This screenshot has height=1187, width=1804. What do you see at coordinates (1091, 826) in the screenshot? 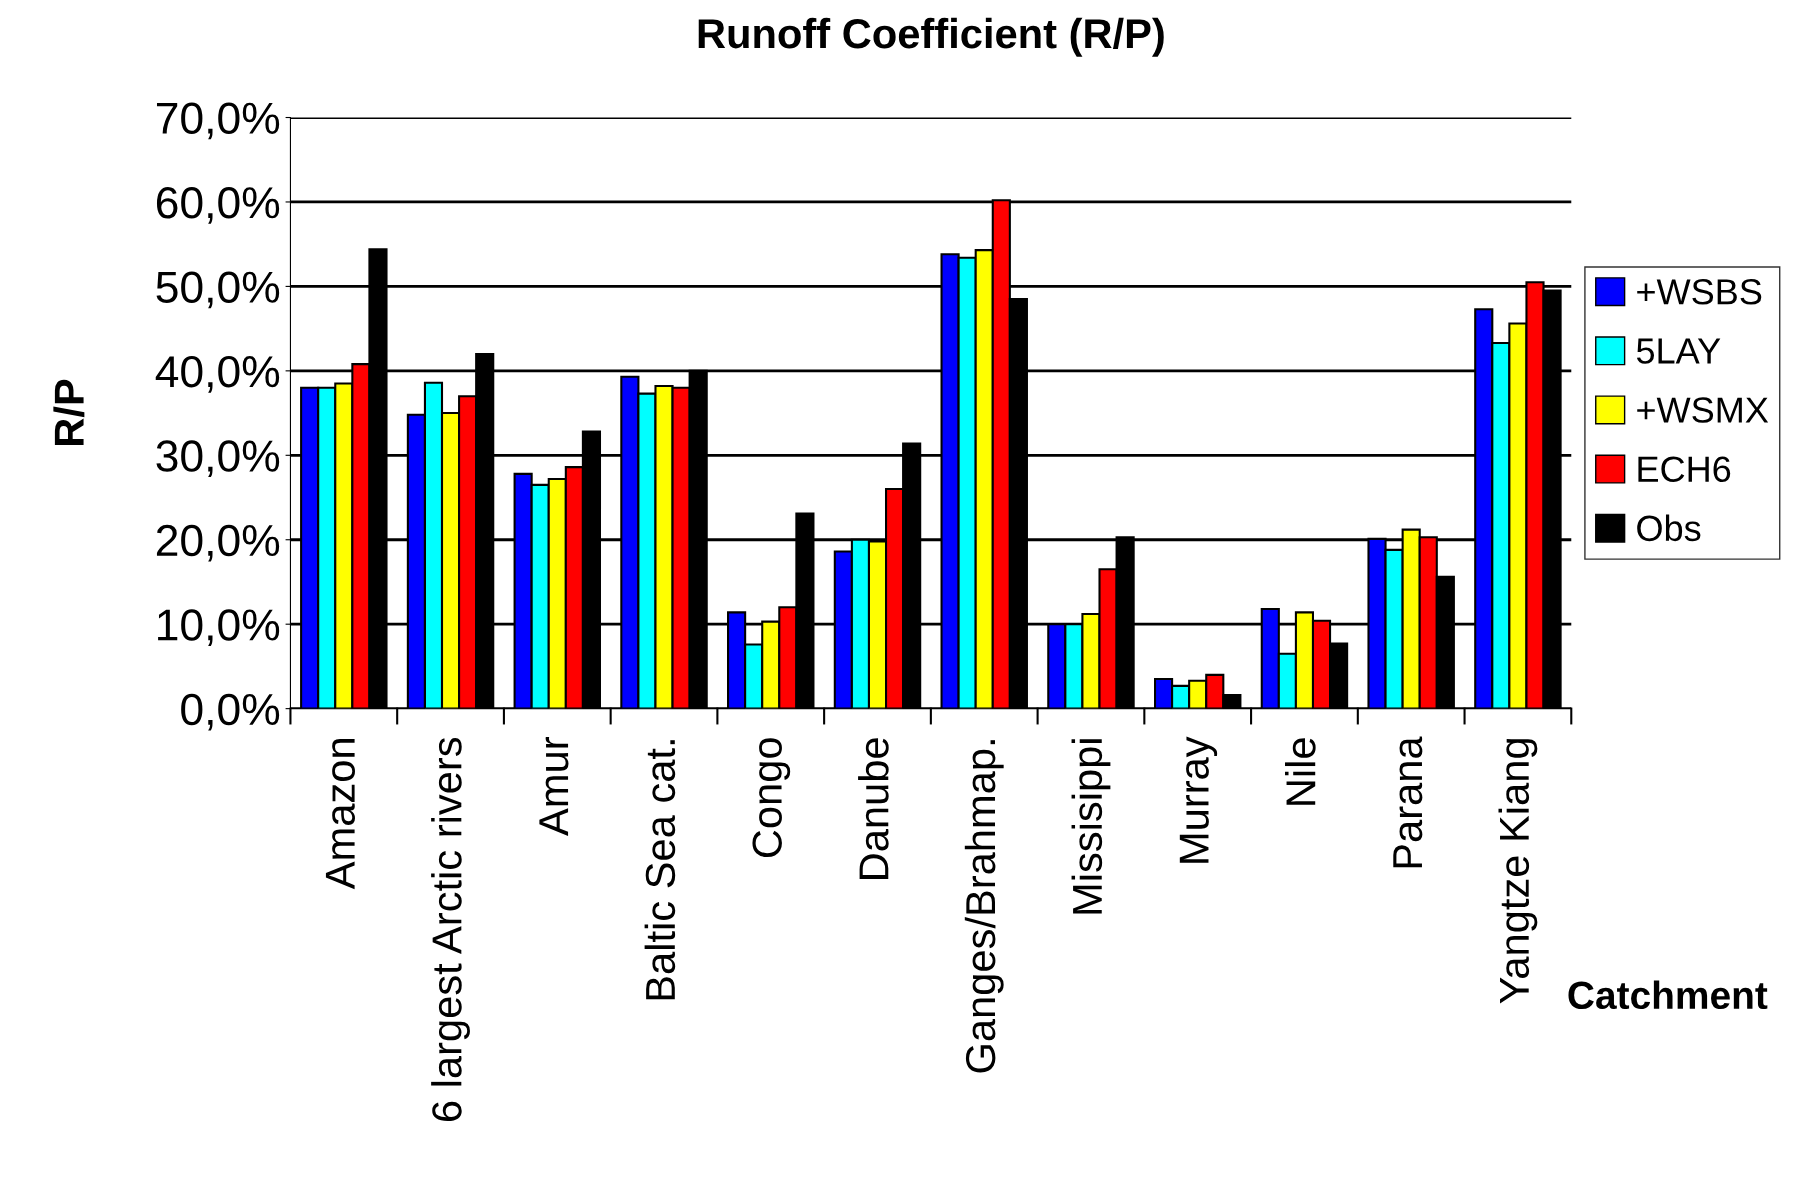
I see `x-tick-label: Missisippi` at bounding box center [1091, 826].